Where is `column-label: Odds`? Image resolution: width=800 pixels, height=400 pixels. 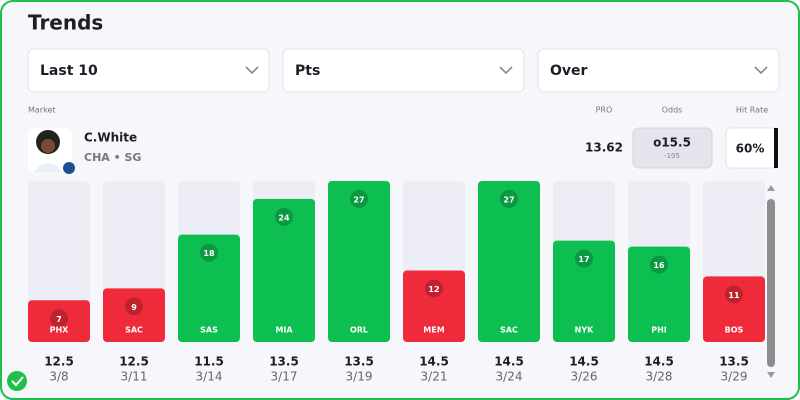
column-label: Odds is located at coordinates (672, 110).